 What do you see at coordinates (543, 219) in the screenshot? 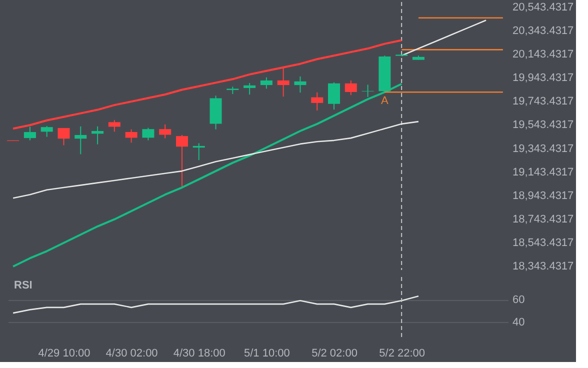
I see `y-tick-label: 18,743.4317` at bounding box center [543, 219].